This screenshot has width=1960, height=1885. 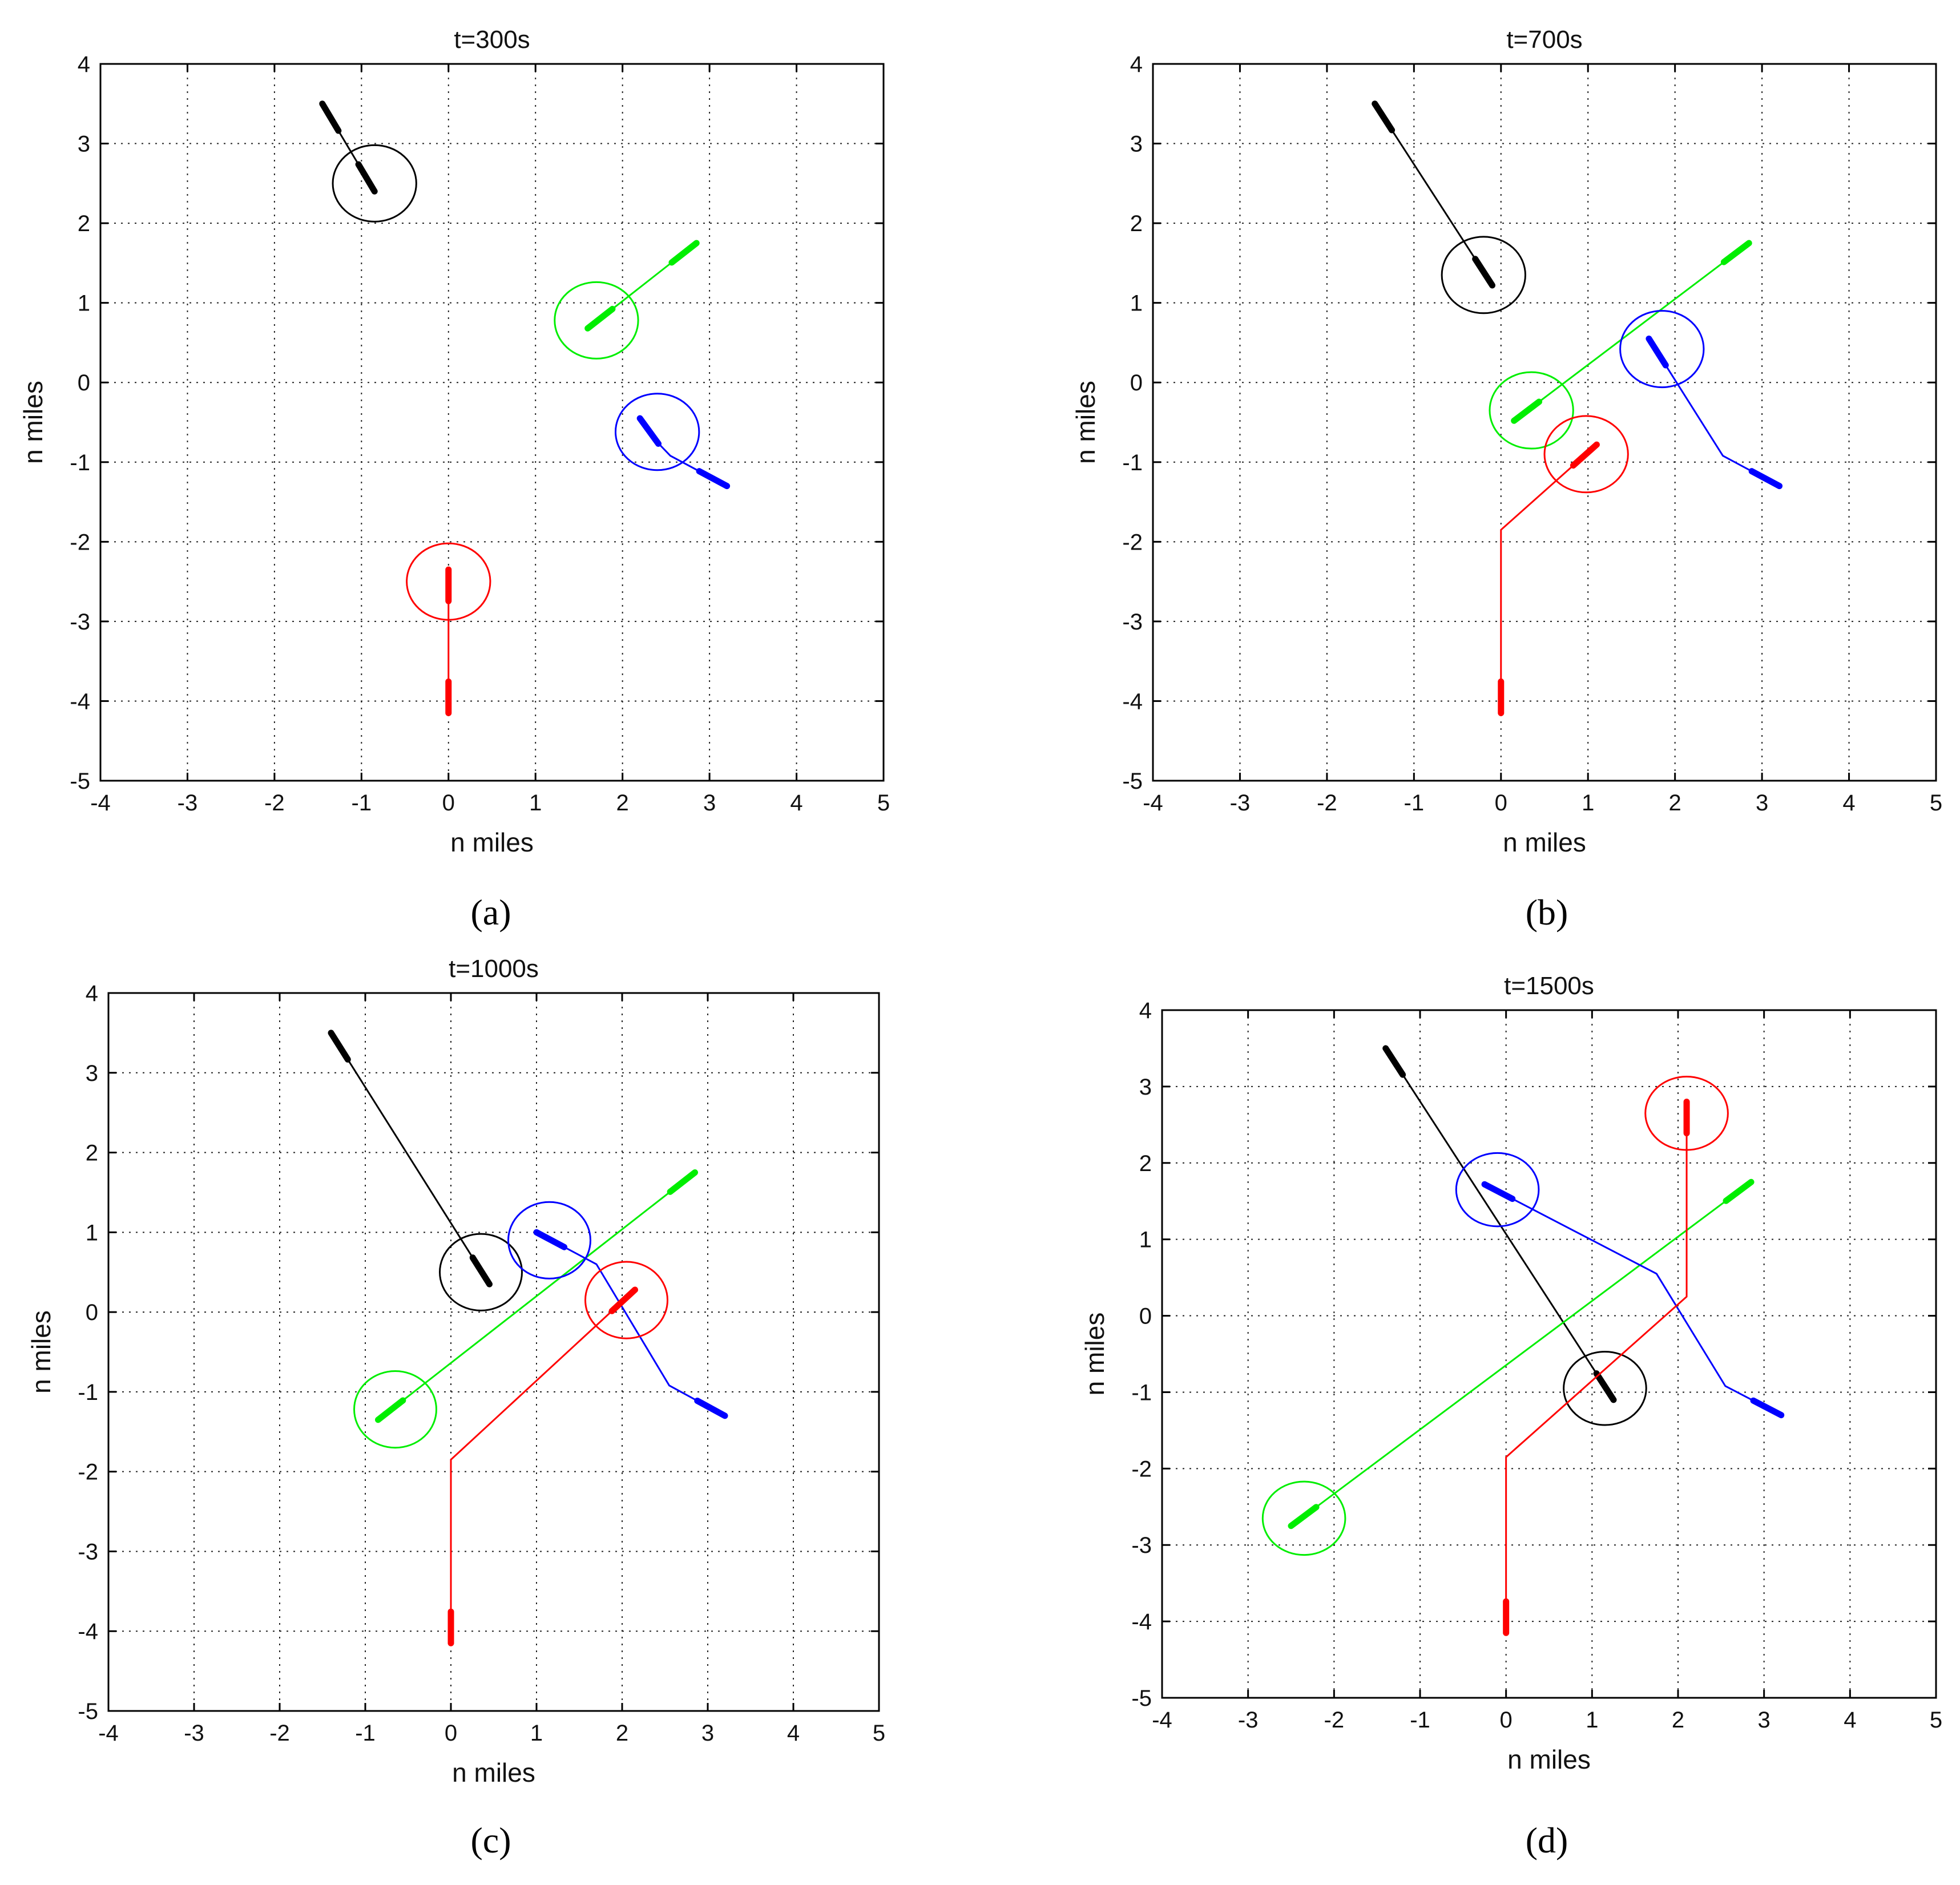 I want to click on x-tick-label: -1, so click(x=362, y=803).